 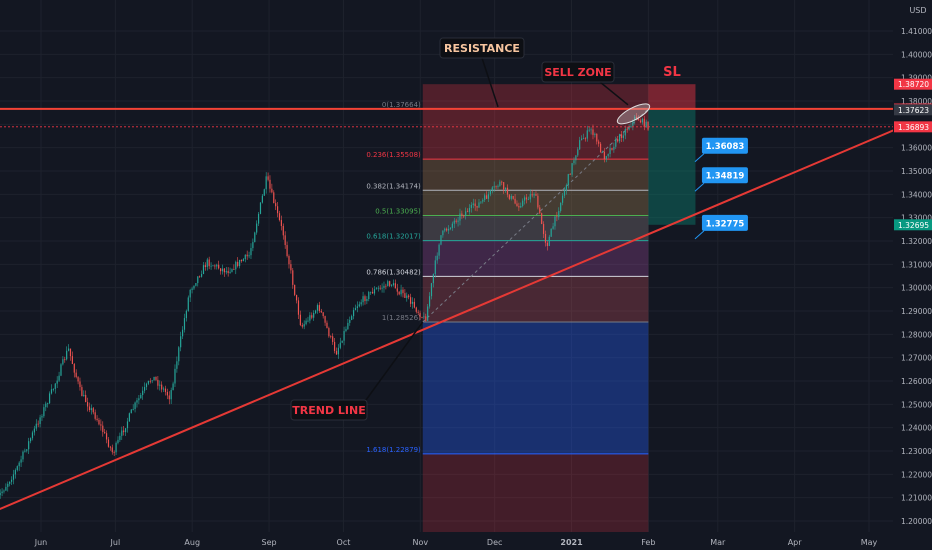 I want to click on time-axis: Jun Jul Aug Sep Oct Nov Dec 2021 Feb Mar Apr May, so click(x=466, y=541).